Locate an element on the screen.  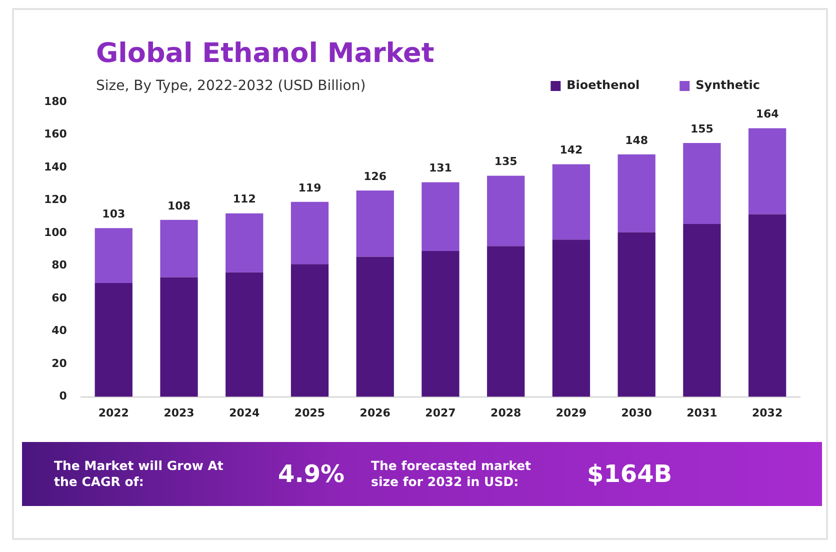
text: The Market will Grow At the CAGR of: is located at coordinates (139, 474).